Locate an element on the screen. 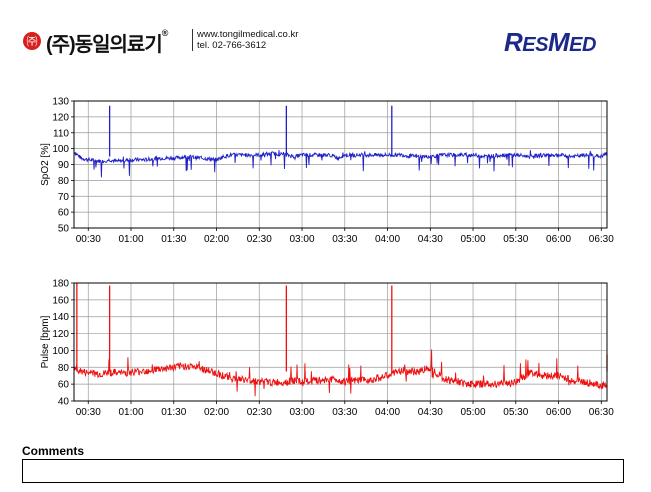  header-logo-mark: ㈜ is located at coordinates (32, 41).